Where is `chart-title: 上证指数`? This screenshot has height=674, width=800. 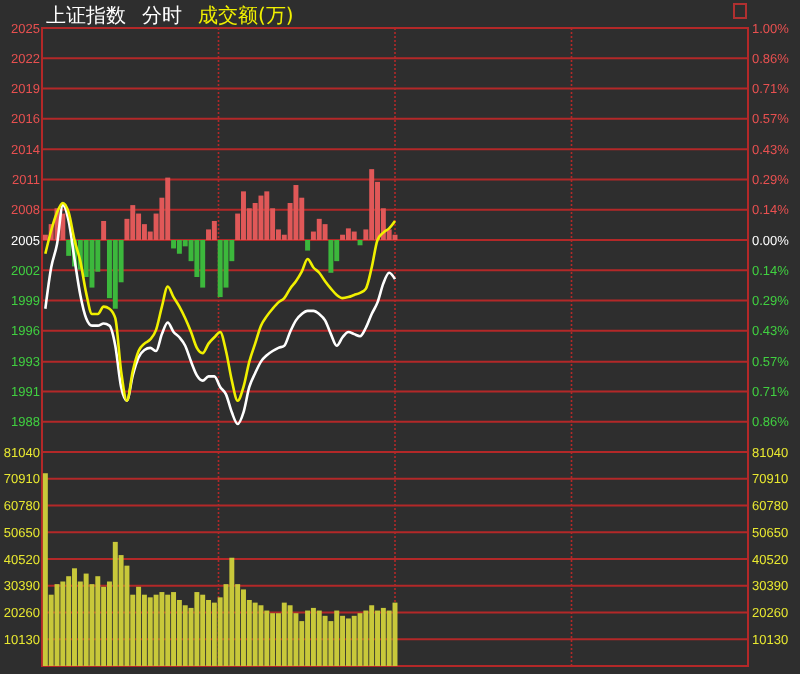
chart-title: 上证指数 is located at coordinates (86, 16).